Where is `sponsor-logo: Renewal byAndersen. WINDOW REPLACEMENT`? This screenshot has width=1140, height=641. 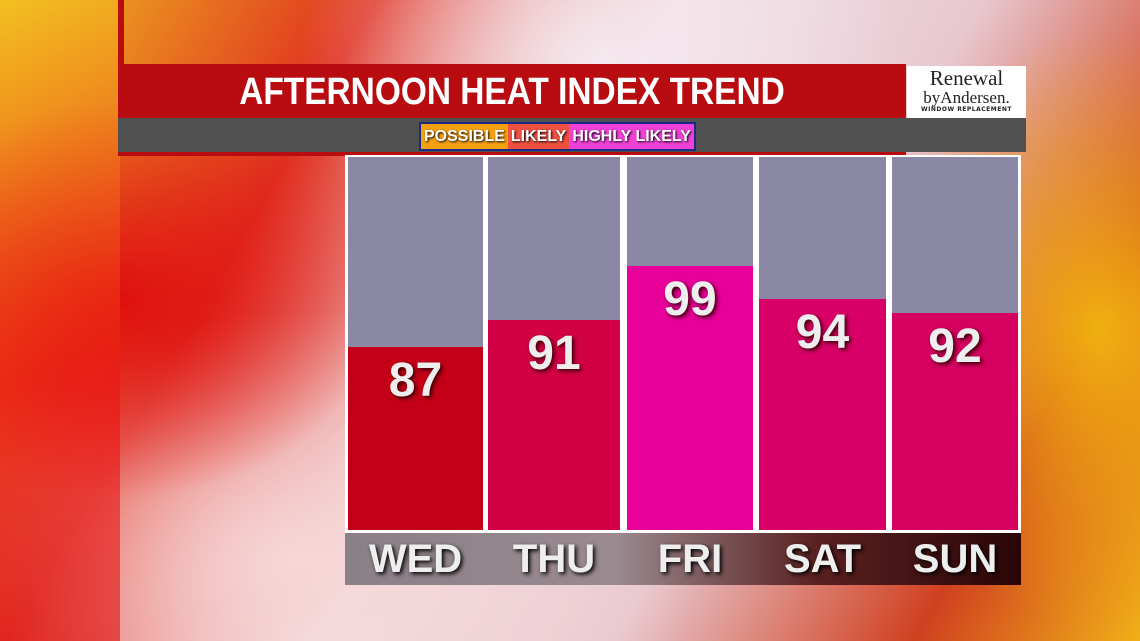
sponsor-logo: Renewal byAndersen. WINDOW REPLACEMENT is located at coordinates (966, 92).